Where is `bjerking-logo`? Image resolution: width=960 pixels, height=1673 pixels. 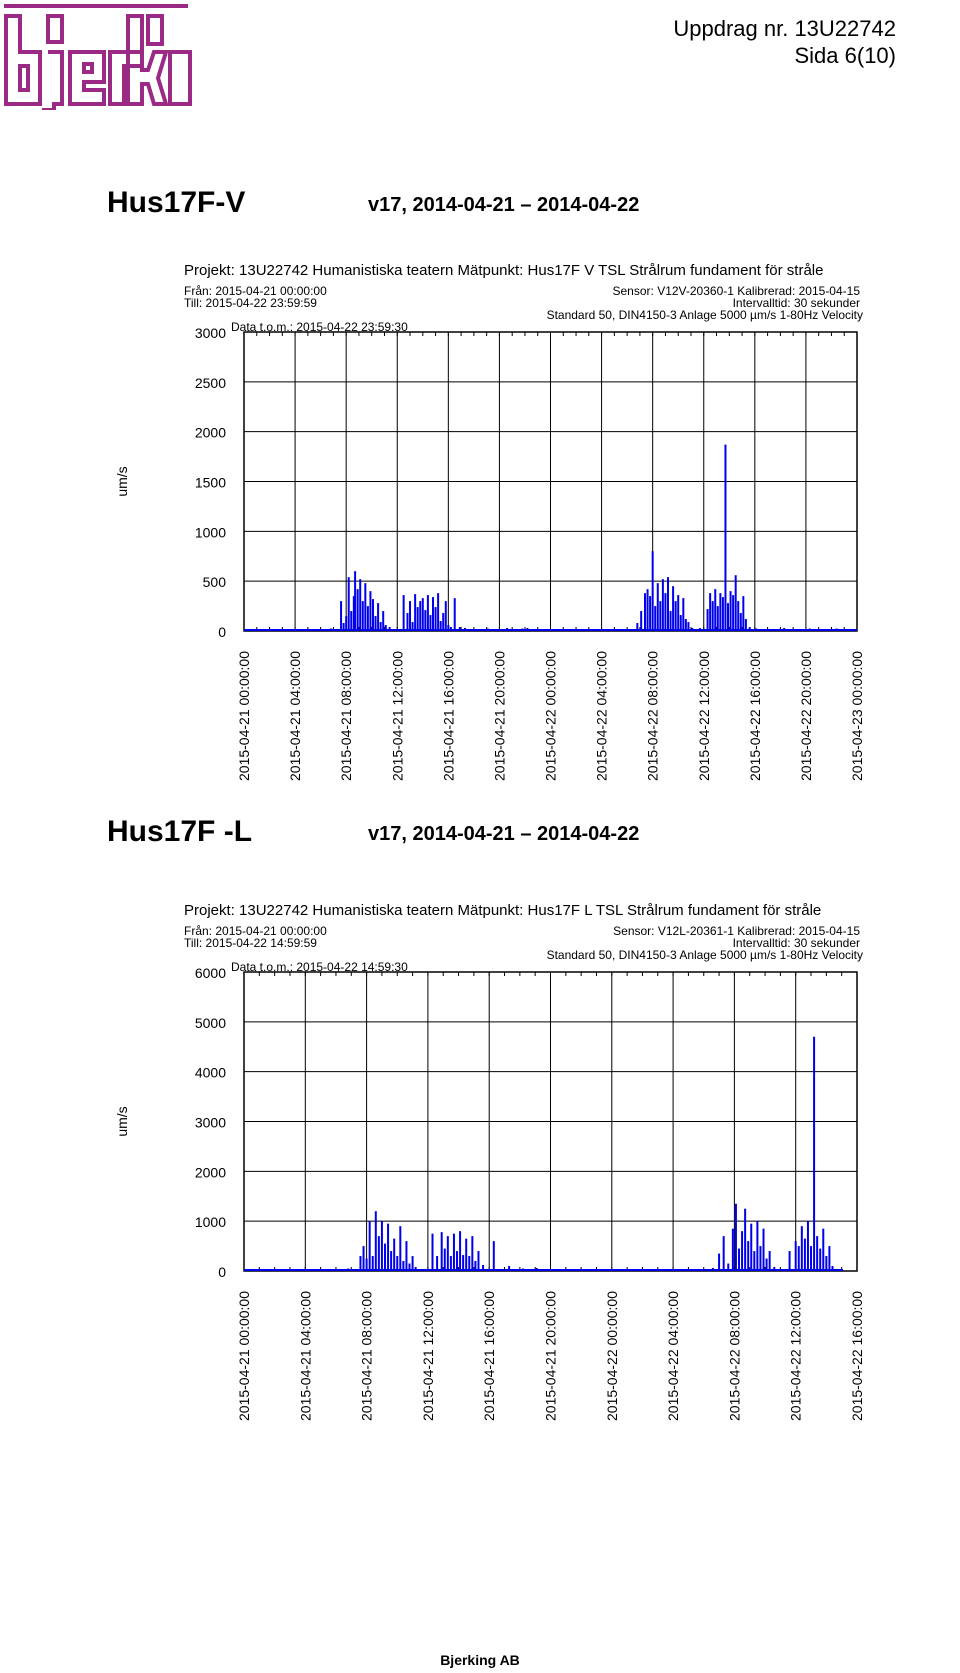 bjerking-logo is located at coordinates (96, 59).